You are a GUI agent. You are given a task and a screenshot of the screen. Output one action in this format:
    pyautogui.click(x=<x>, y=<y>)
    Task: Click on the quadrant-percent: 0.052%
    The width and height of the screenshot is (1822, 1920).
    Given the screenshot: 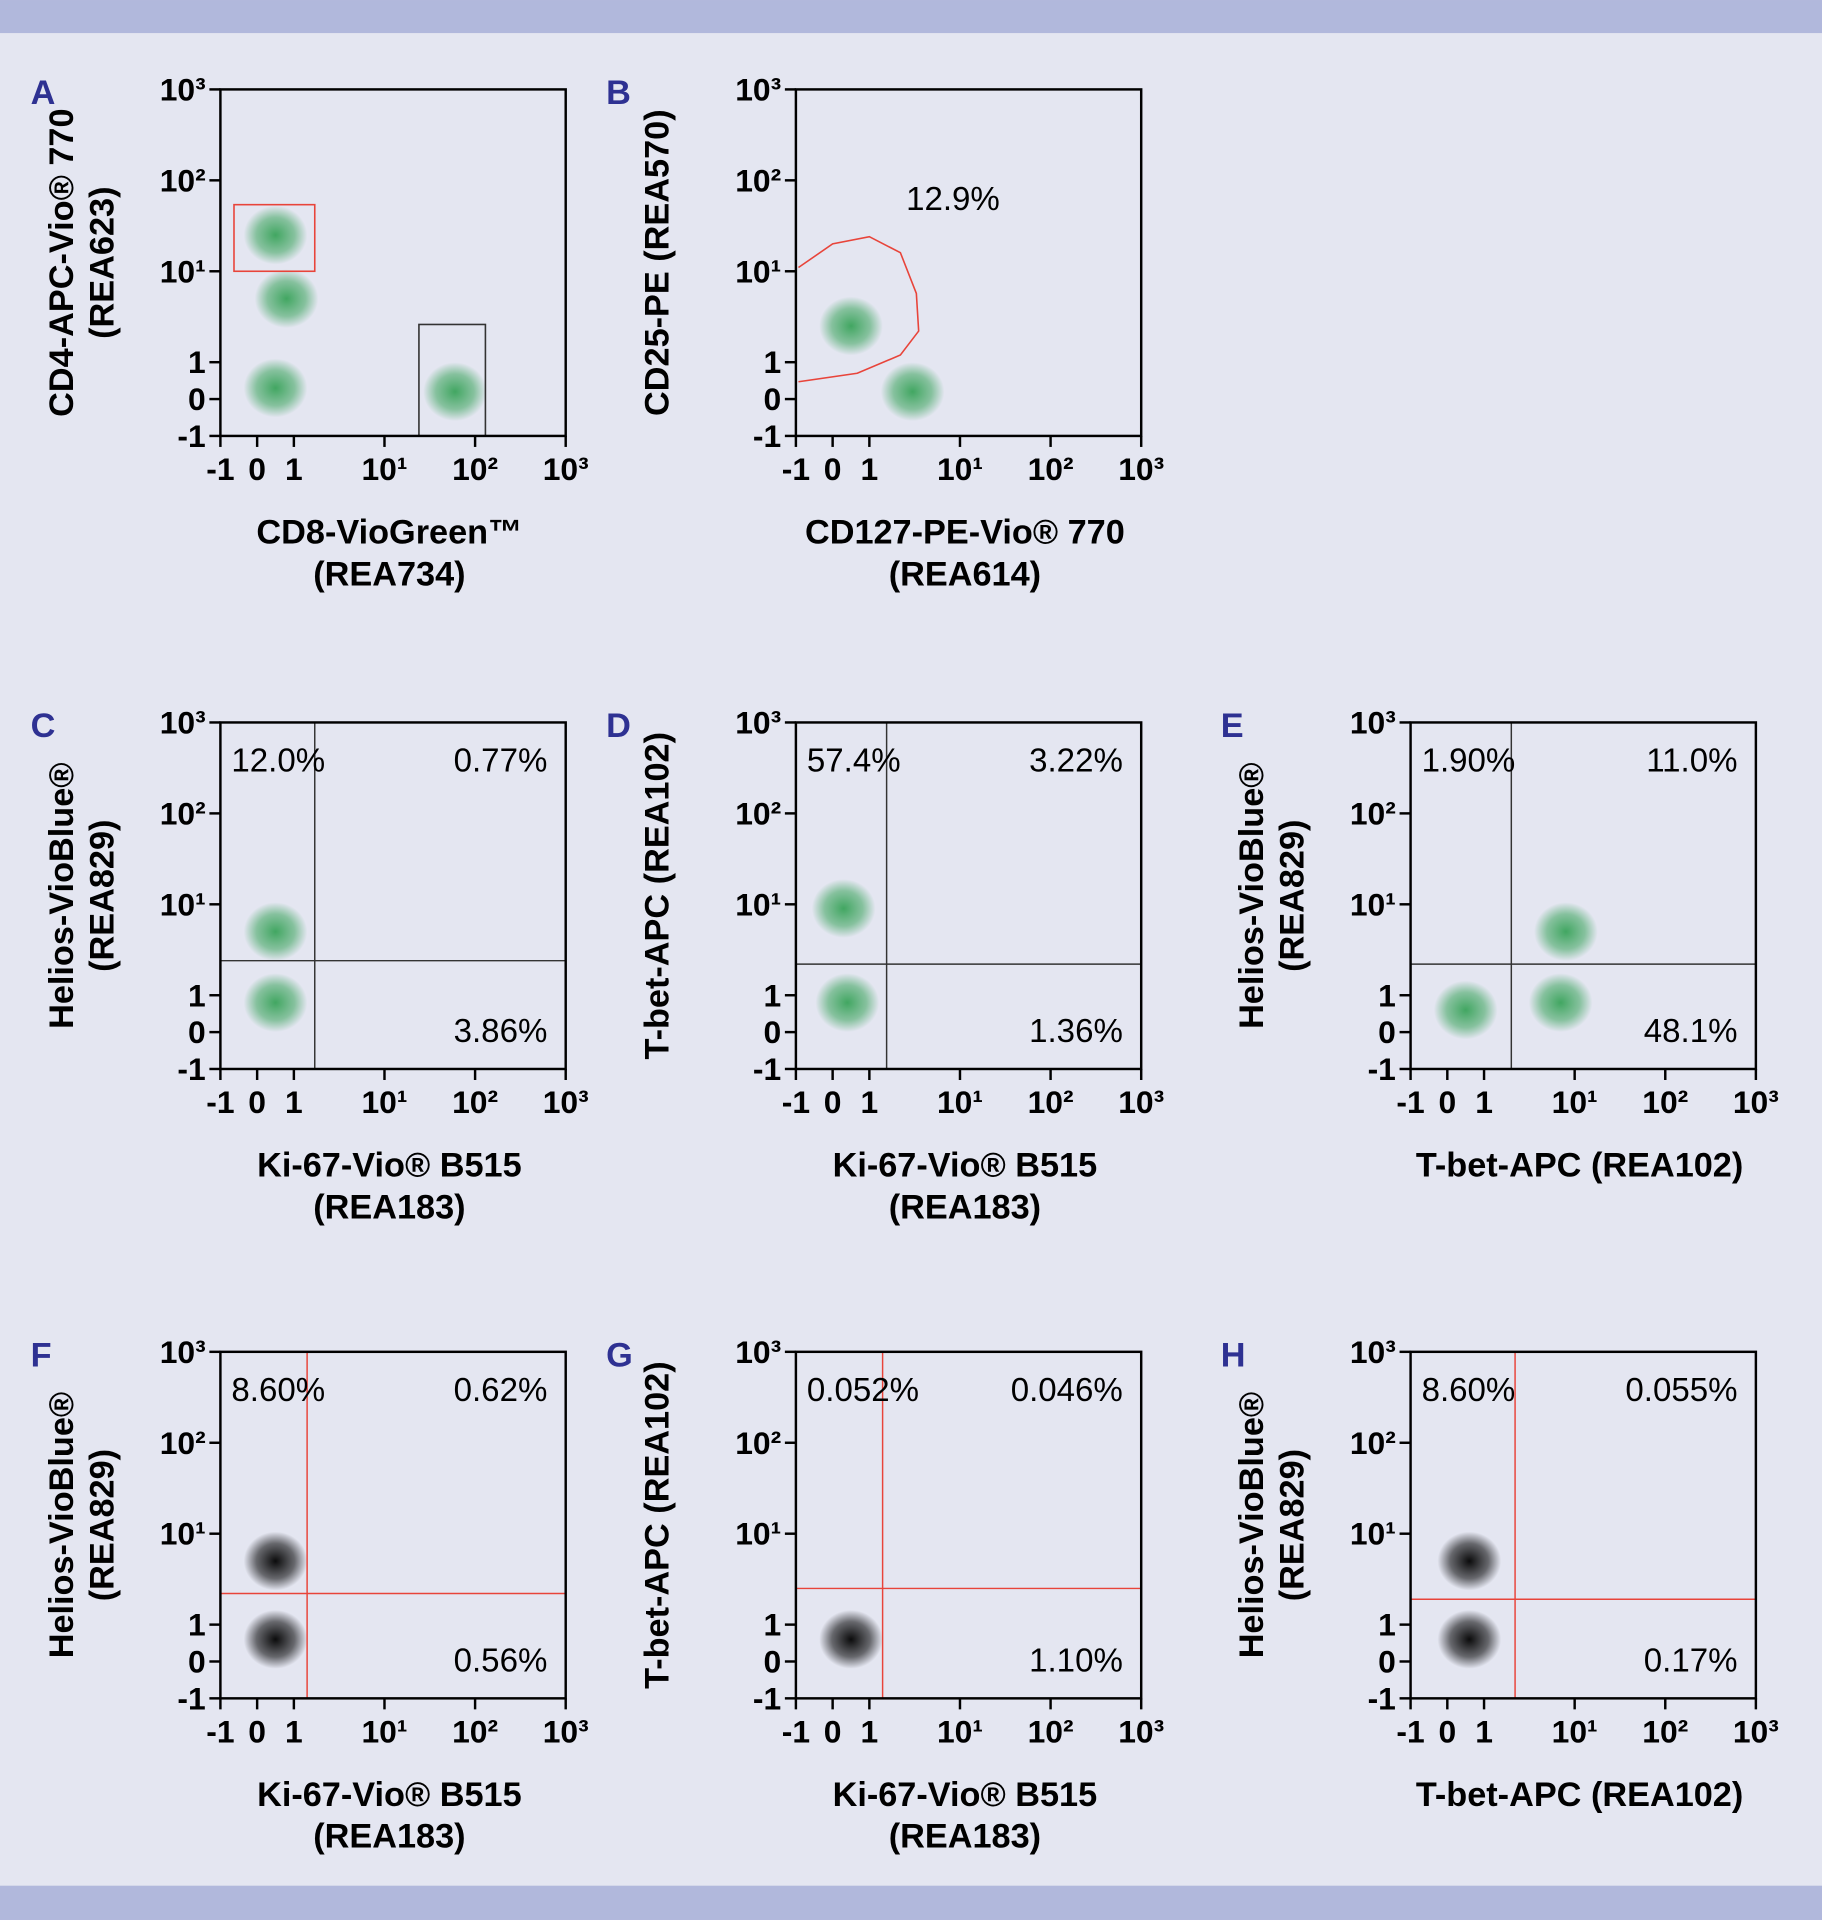 What is the action you would take?
    pyautogui.click(x=863, y=1390)
    